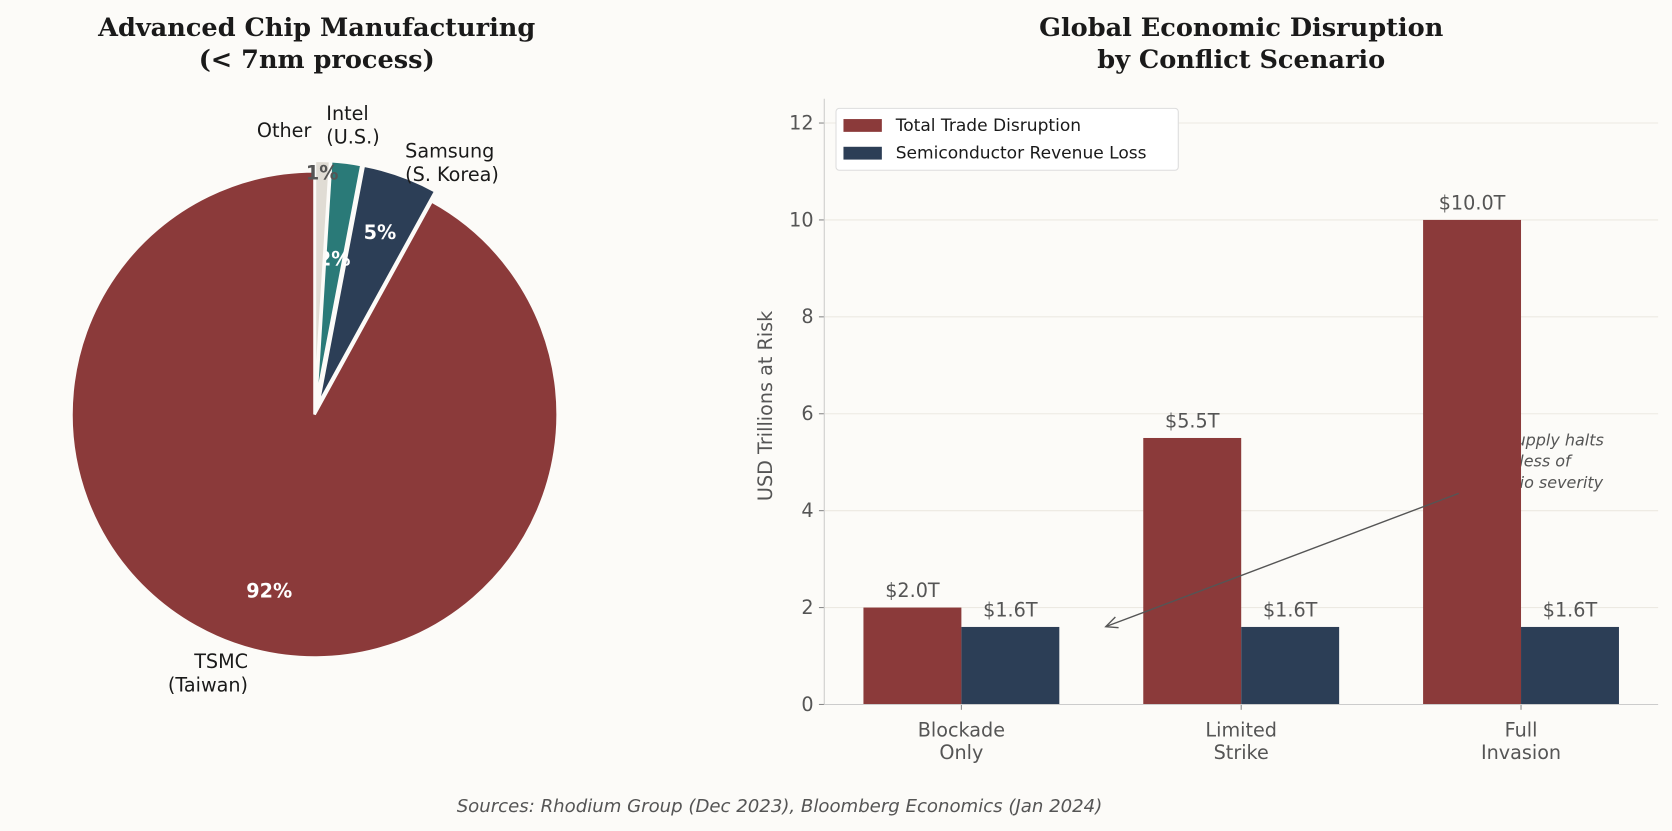 This screenshot has width=1672, height=831. Describe the element at coordinates (765, 405) in the screenshot. I see `y-axis-label: USD Trillions at Risk` at that location.